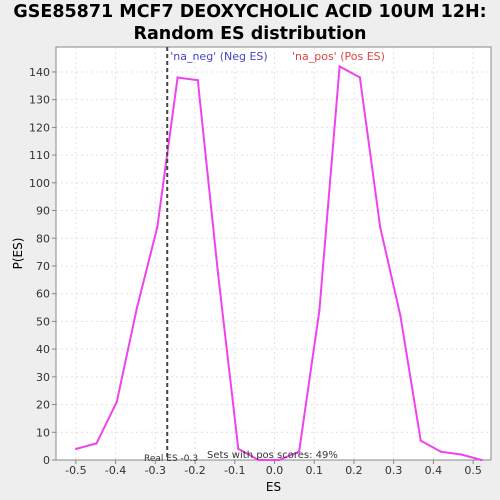 Image resolution: width=500 pixels, height=500 pixels. I want to click on x-tick-label: -0.4, so click(115, 470).